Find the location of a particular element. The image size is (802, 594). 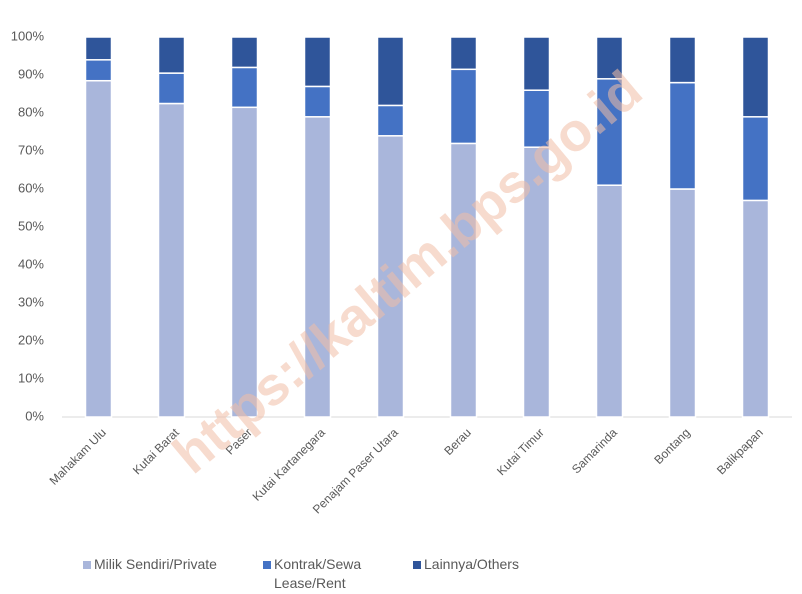

x-tick-label: Balikpapan is located at coordinates (740, 451).